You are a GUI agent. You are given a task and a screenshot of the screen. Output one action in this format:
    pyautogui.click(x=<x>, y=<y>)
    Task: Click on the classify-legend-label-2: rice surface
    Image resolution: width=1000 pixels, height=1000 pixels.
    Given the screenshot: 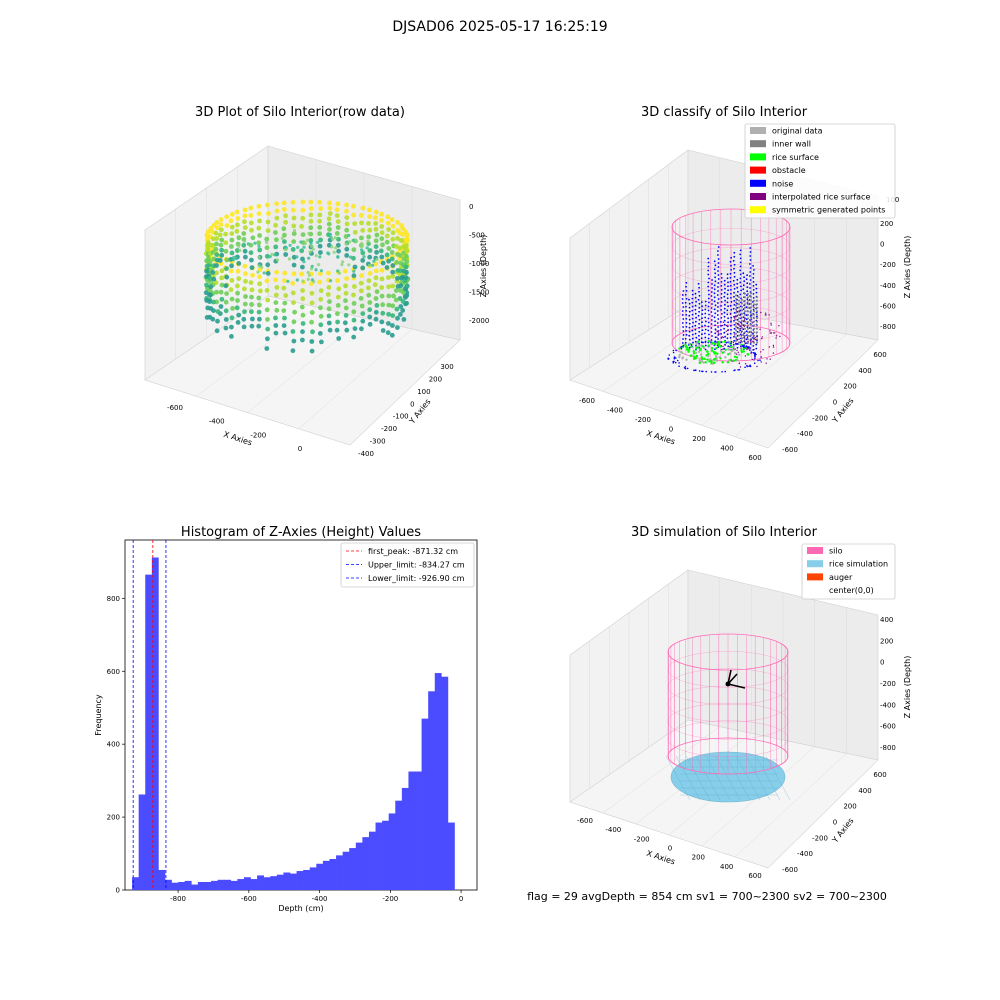 What is the action you would take?
    pyautogui.click(x=795, y=157)
    